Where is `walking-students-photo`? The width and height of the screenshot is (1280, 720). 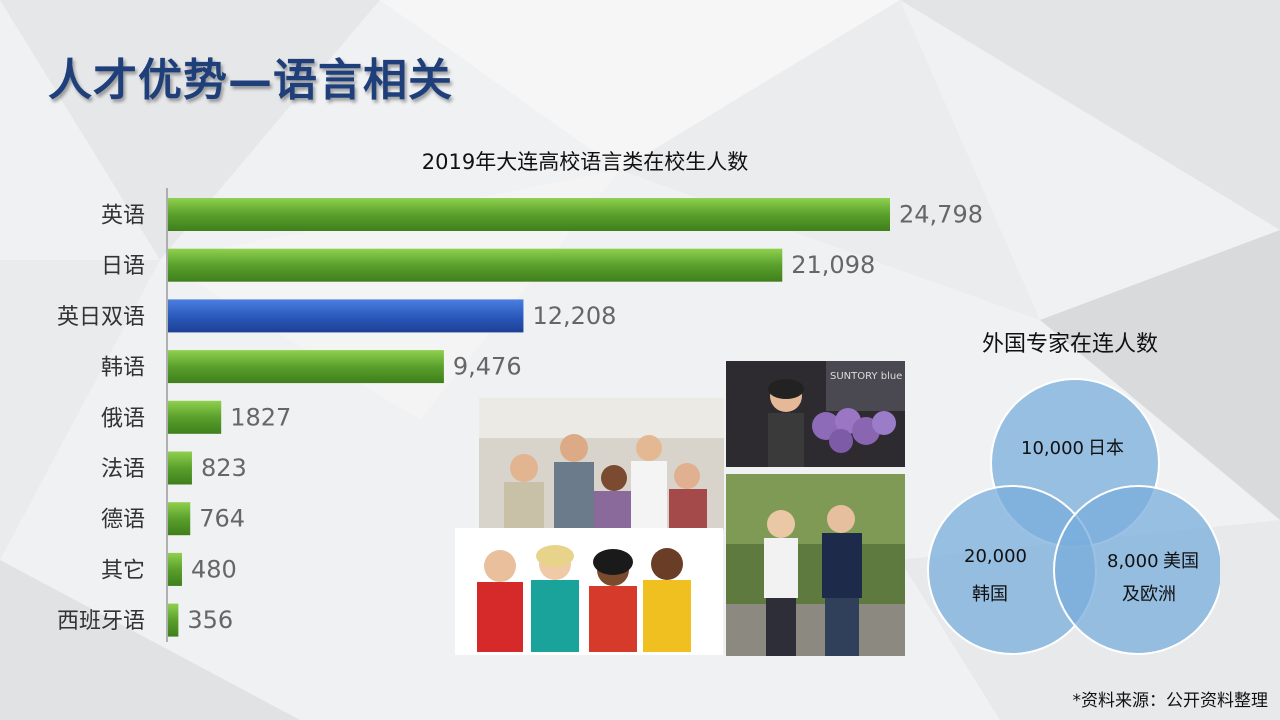
walking-students-photo is located at coordinates (815, 565).